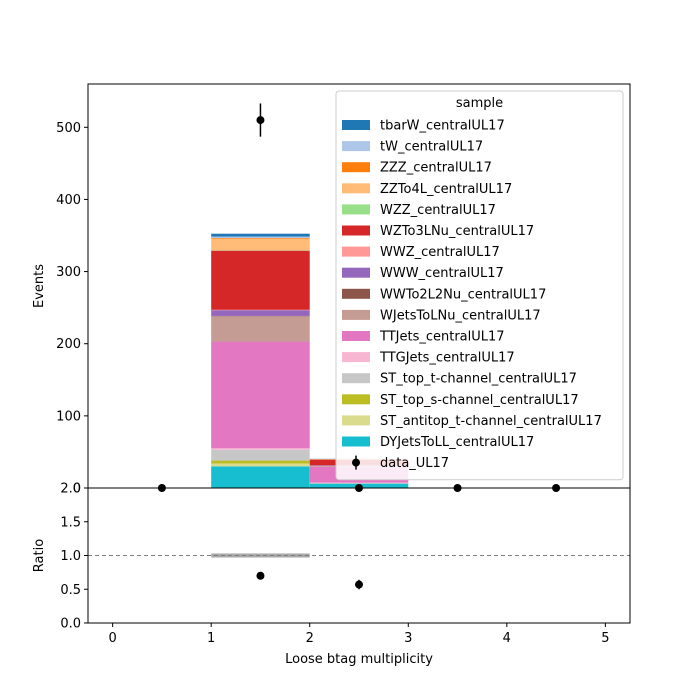 Image resolution: width=700 pixels, height=700 pixels. What do you see at coordinates (440, 252) in the screenshot?
I see `legend-entry-label: WWZ_centralUL17` at bounding box center [440, 252].